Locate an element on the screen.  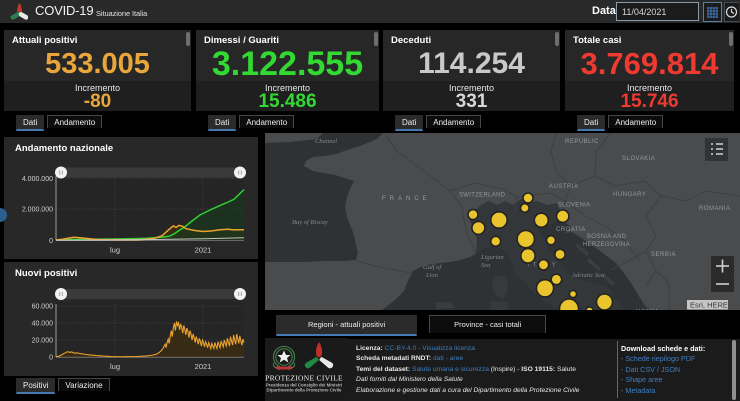
svg-text: CROATIA is located at coordinates (571, 230).